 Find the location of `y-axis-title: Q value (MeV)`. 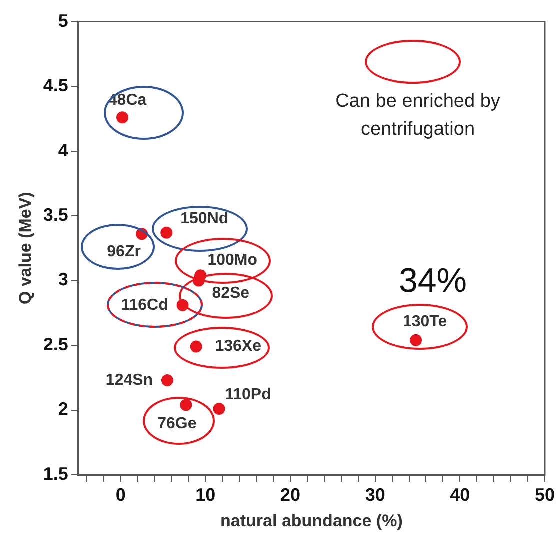

y-axis-title: Q value (MeV) is located at coordinates (25, 248).